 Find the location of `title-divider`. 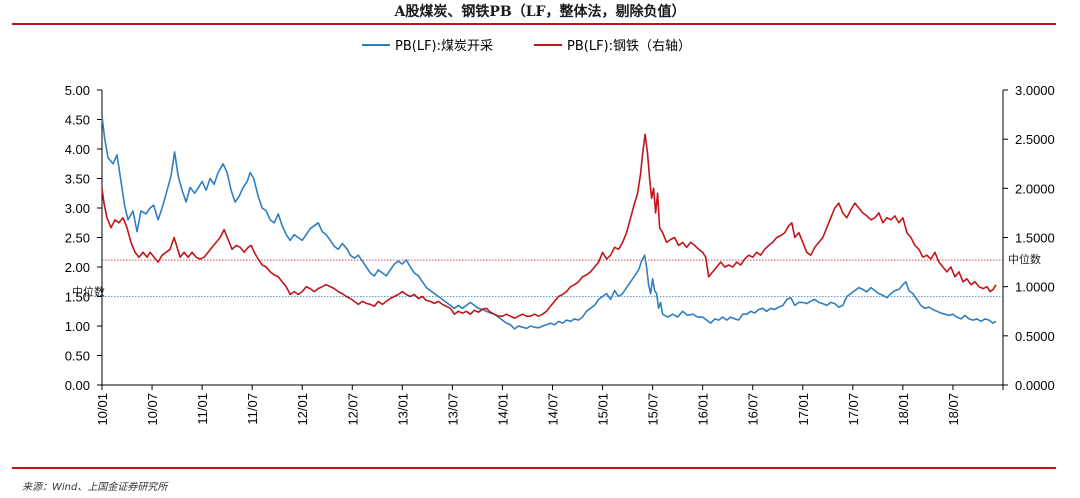

title-divider is located at coordinates (534, 24).